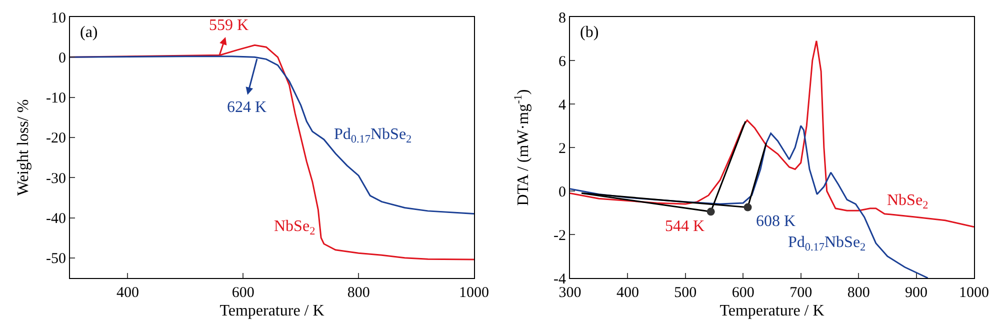 The width and height of the screenshot is (1000, 326). What do you see at coordinates (560, 236) in the screenshot?
I see `y-tick-label: -2` at bounding box center [560, 236].